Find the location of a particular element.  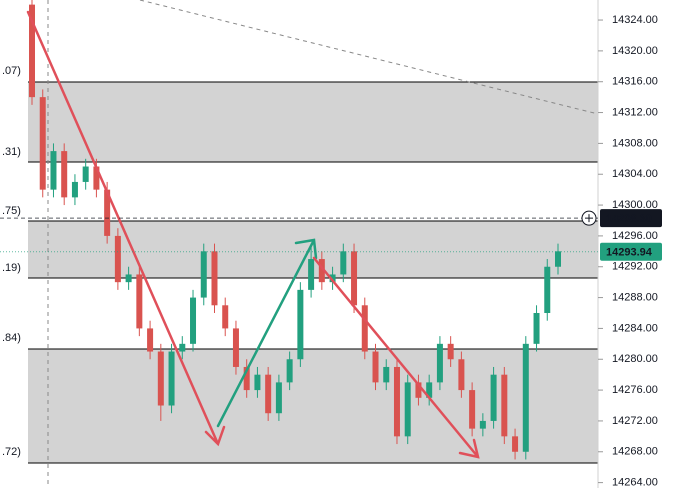

price-label: 14293.94 is located at coordinates (629, 253).